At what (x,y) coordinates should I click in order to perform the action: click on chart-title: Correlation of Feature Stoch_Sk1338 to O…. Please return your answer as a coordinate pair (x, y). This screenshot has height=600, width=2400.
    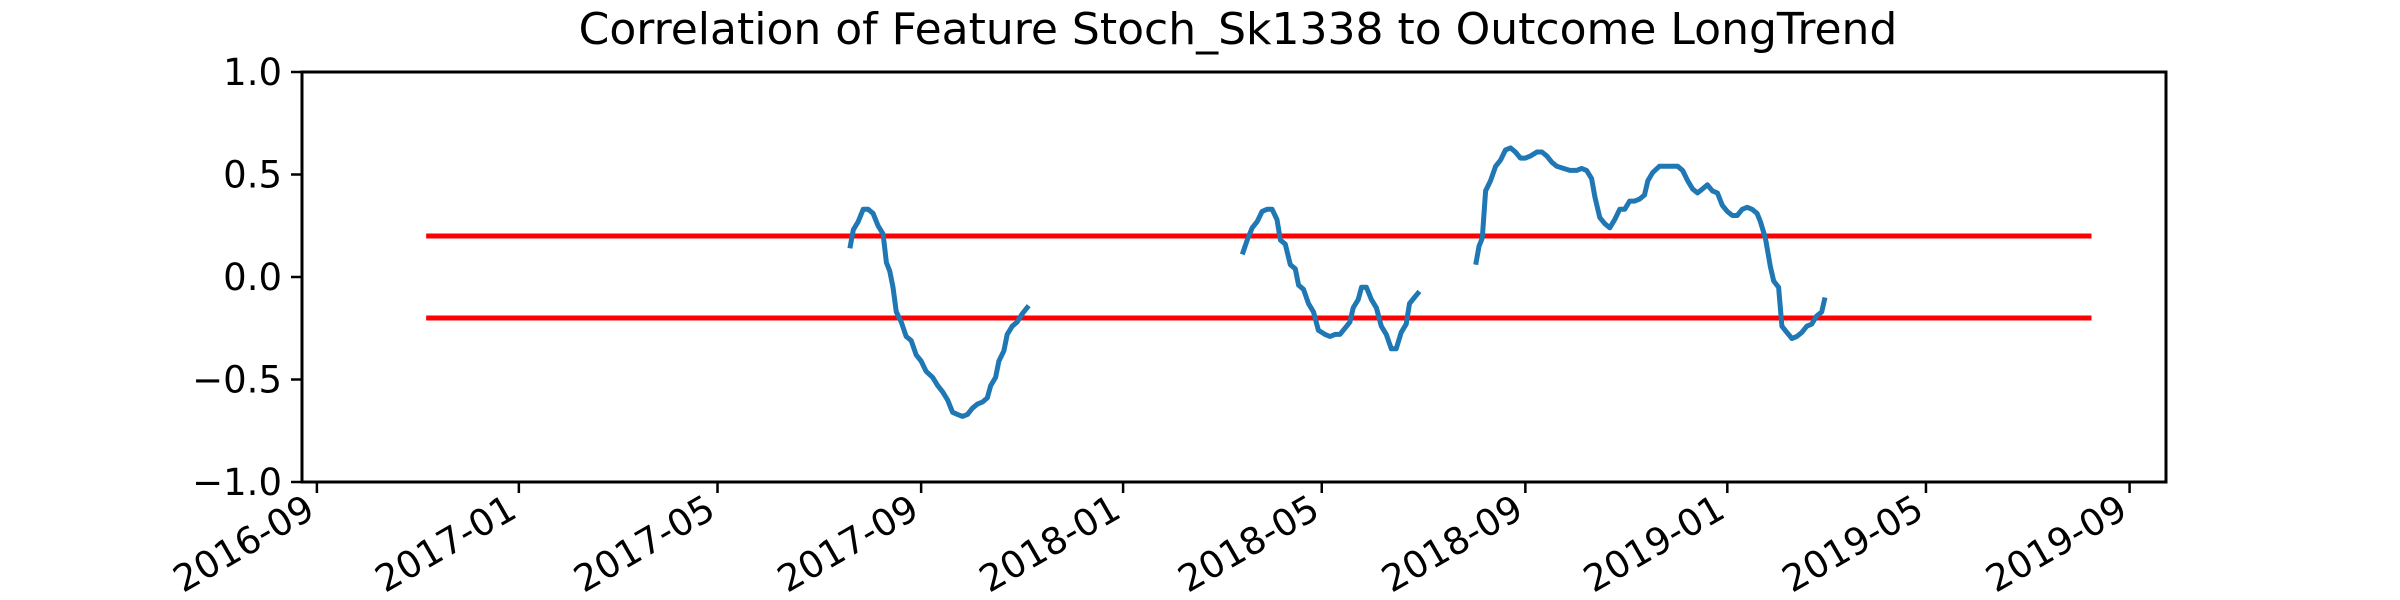
    Looking at the image, I should click on (1238, 29).